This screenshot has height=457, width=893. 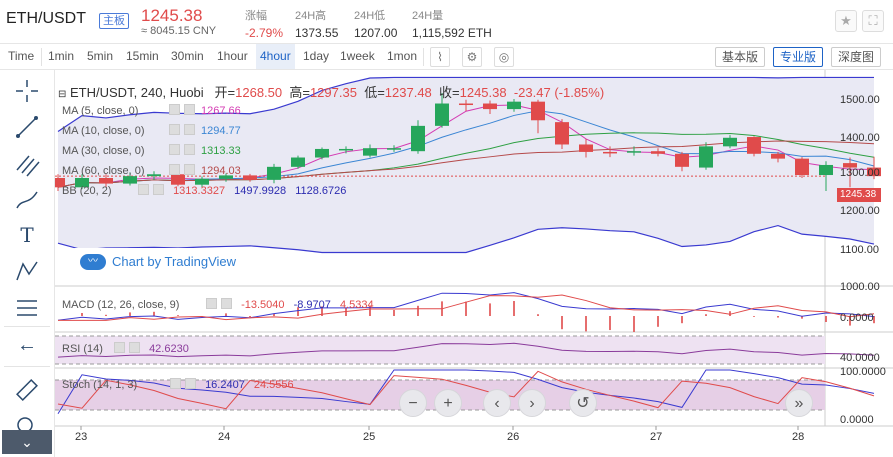 What do you see at coordinates (46, 18) in the screenshot?
I see `pair-name: ETH/USDT` at bounding box center [46, 18].